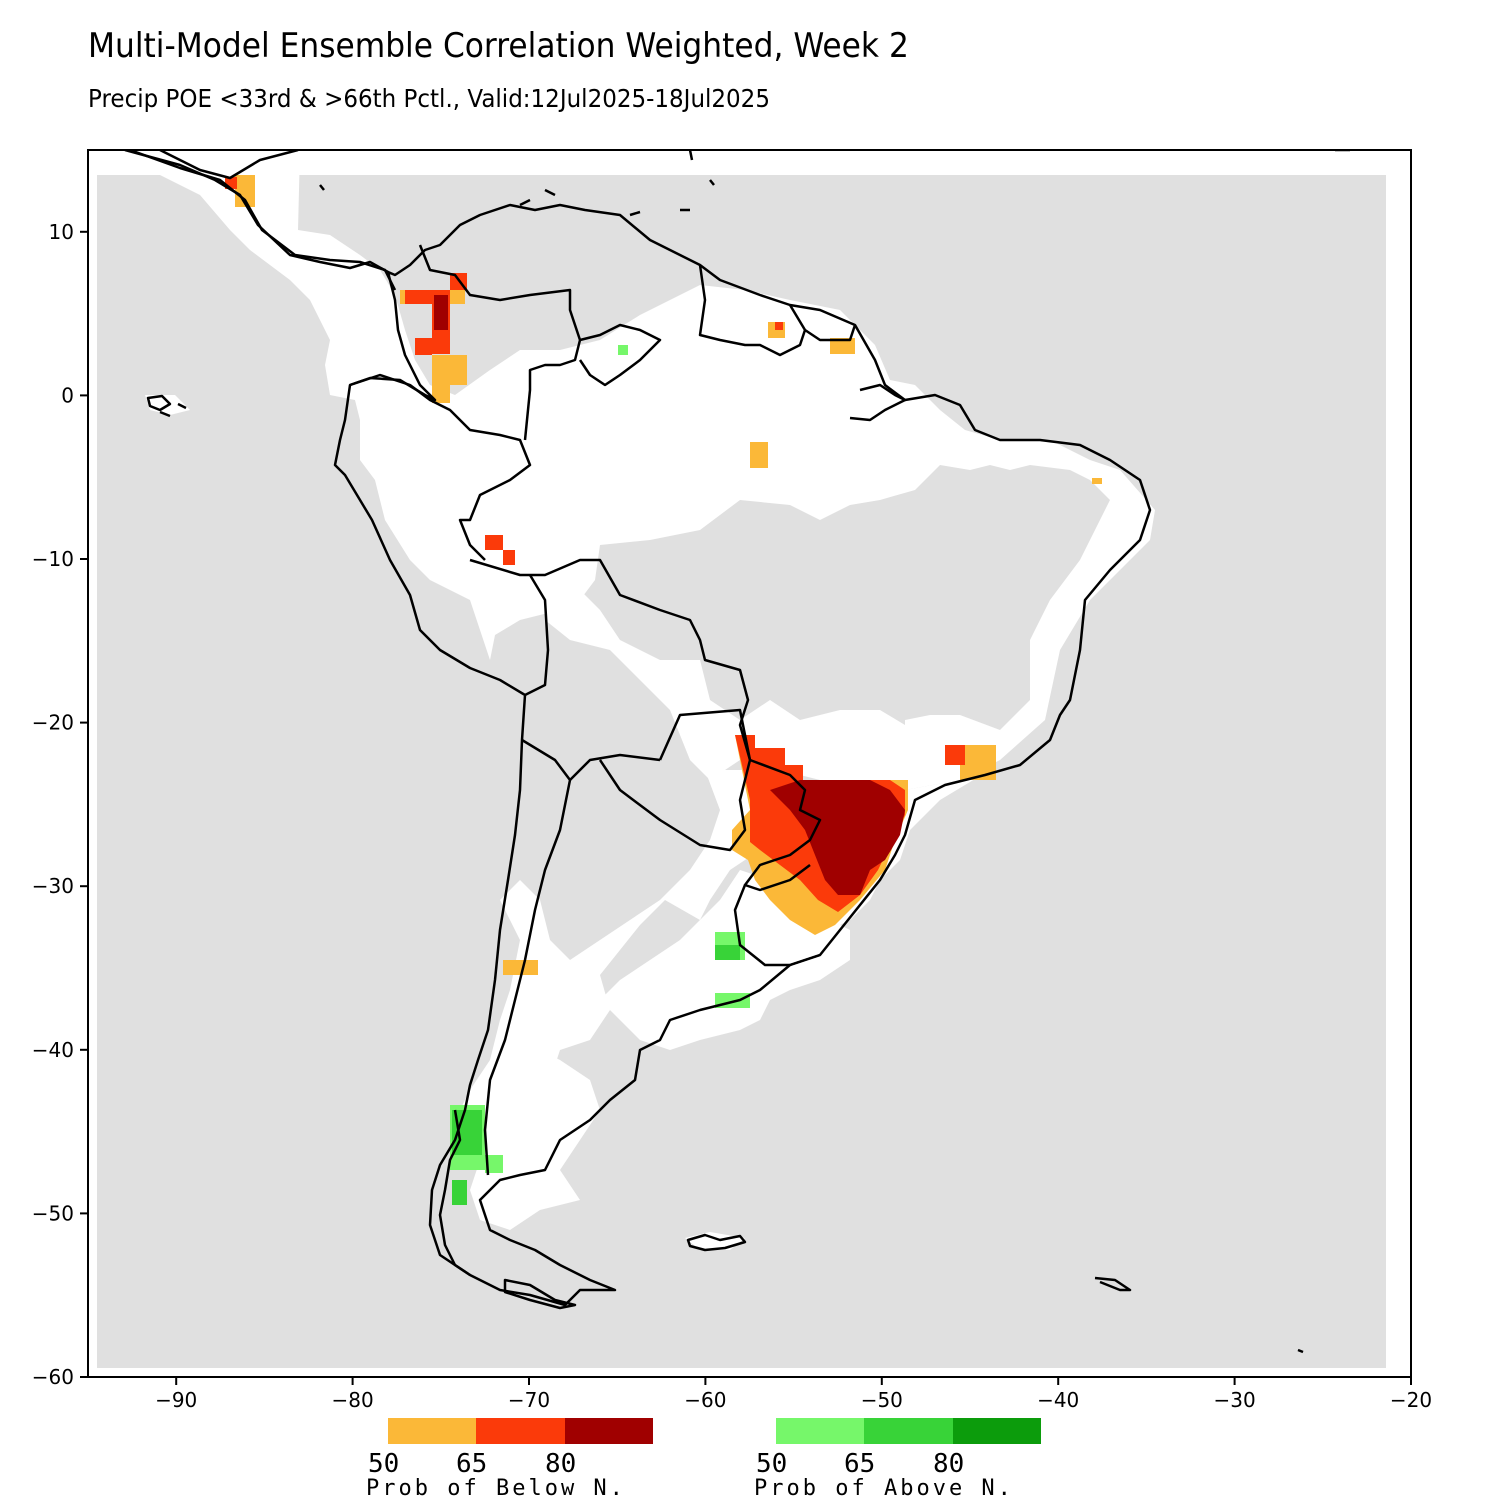 The height and width of the screenshot is (1500, 1500). What do you see at coordinates (1058, 1400) in the screenshot?
I see `x-tick-label: −40` at bounding box center [1058, 1400].